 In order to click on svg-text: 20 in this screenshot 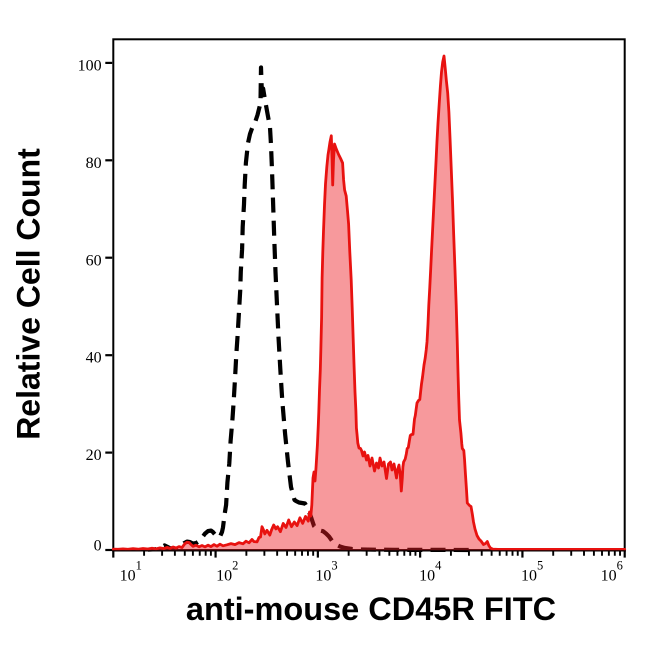, I will do `click(94, 455)`.